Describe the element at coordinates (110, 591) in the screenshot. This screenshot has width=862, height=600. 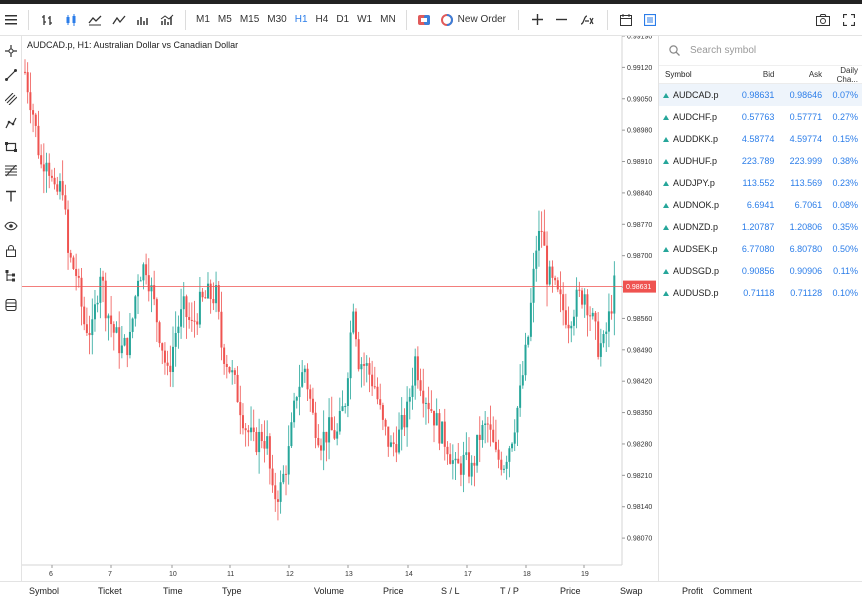
I see `trade-col-ticket: Ticket` at that location.